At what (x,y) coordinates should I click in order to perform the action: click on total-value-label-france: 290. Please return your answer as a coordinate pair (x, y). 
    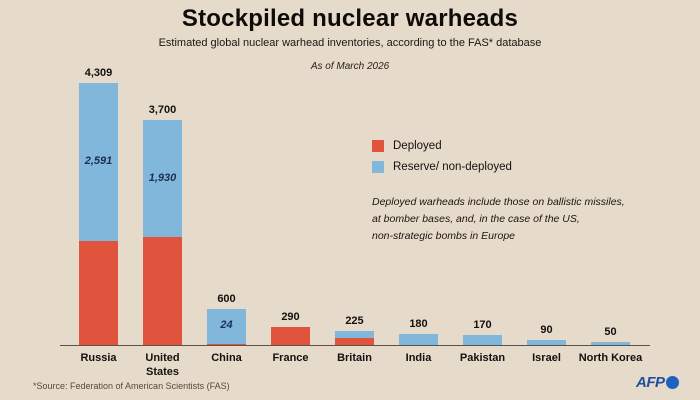
    Looking at the image, I should click on (290, 317).